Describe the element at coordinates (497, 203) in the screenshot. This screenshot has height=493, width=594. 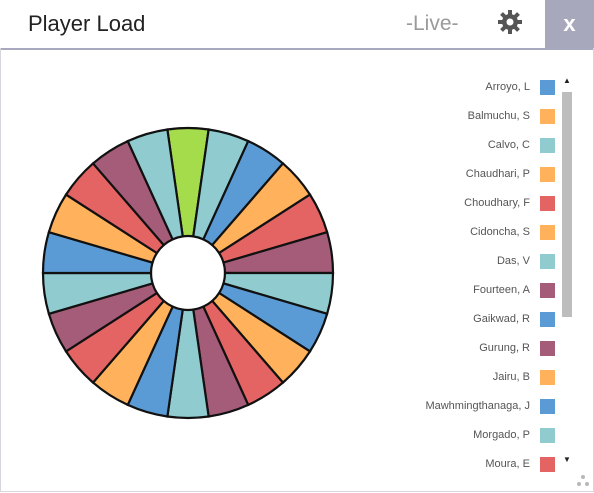
I see `legend-item-label: Choudhary, F` at that location.